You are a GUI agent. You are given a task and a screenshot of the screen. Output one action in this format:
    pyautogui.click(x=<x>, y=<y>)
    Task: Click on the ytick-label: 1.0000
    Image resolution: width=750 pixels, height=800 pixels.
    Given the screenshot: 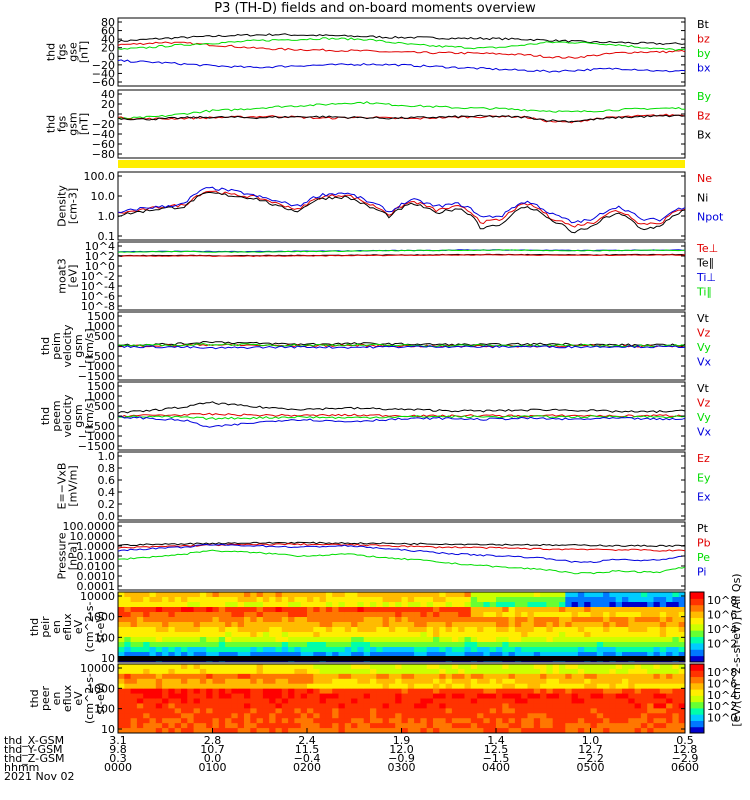 What is the action you would take?
    pyautogui.click(x=96, y=546)
    